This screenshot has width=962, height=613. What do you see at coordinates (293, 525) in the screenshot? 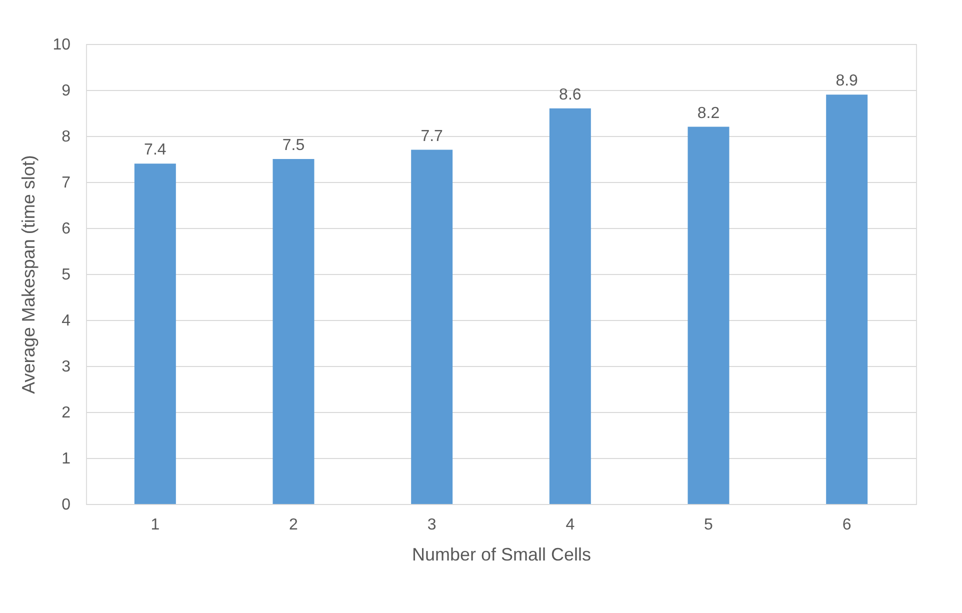
I see `x-tick-label: 2` at bounding box center [293, 525].